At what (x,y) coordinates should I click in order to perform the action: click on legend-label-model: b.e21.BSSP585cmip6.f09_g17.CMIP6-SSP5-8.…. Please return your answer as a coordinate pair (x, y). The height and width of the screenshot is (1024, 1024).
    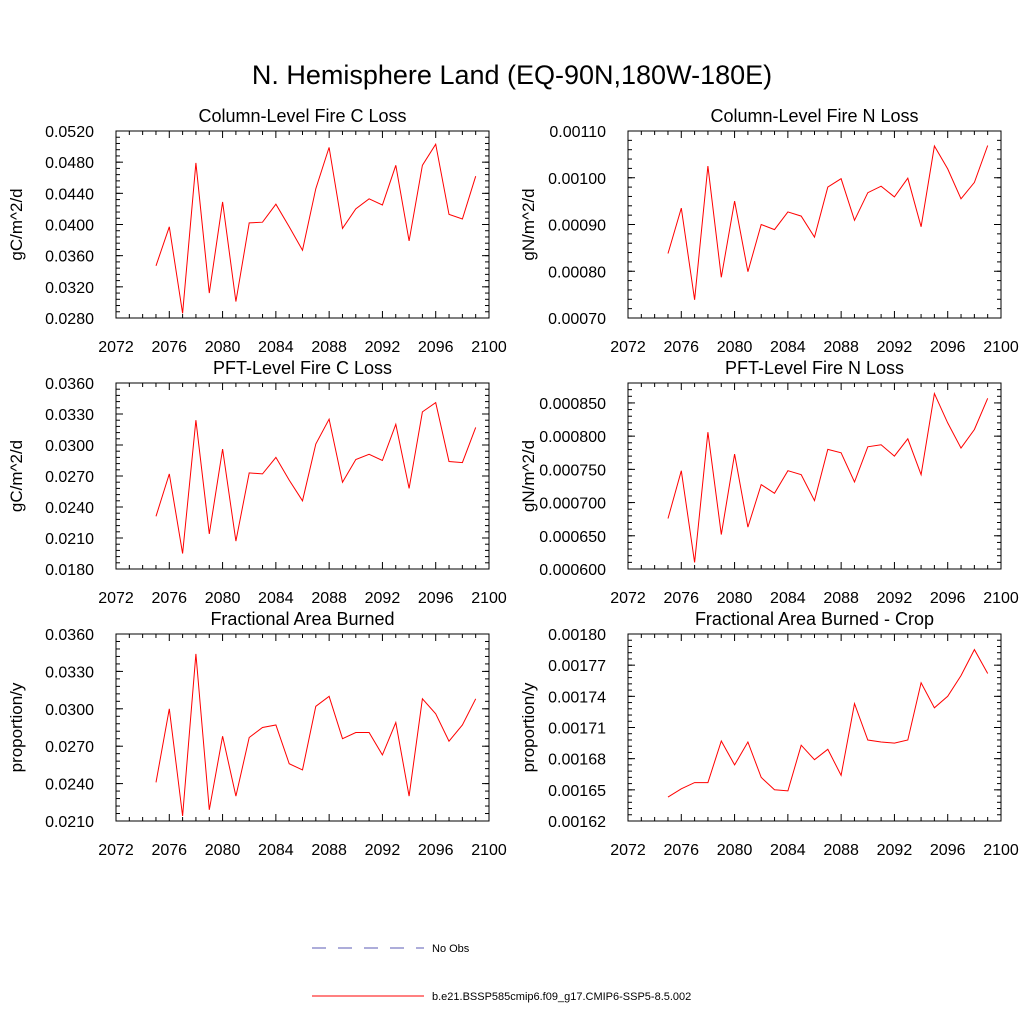
    Looking at the image, I should click on (561, 997).